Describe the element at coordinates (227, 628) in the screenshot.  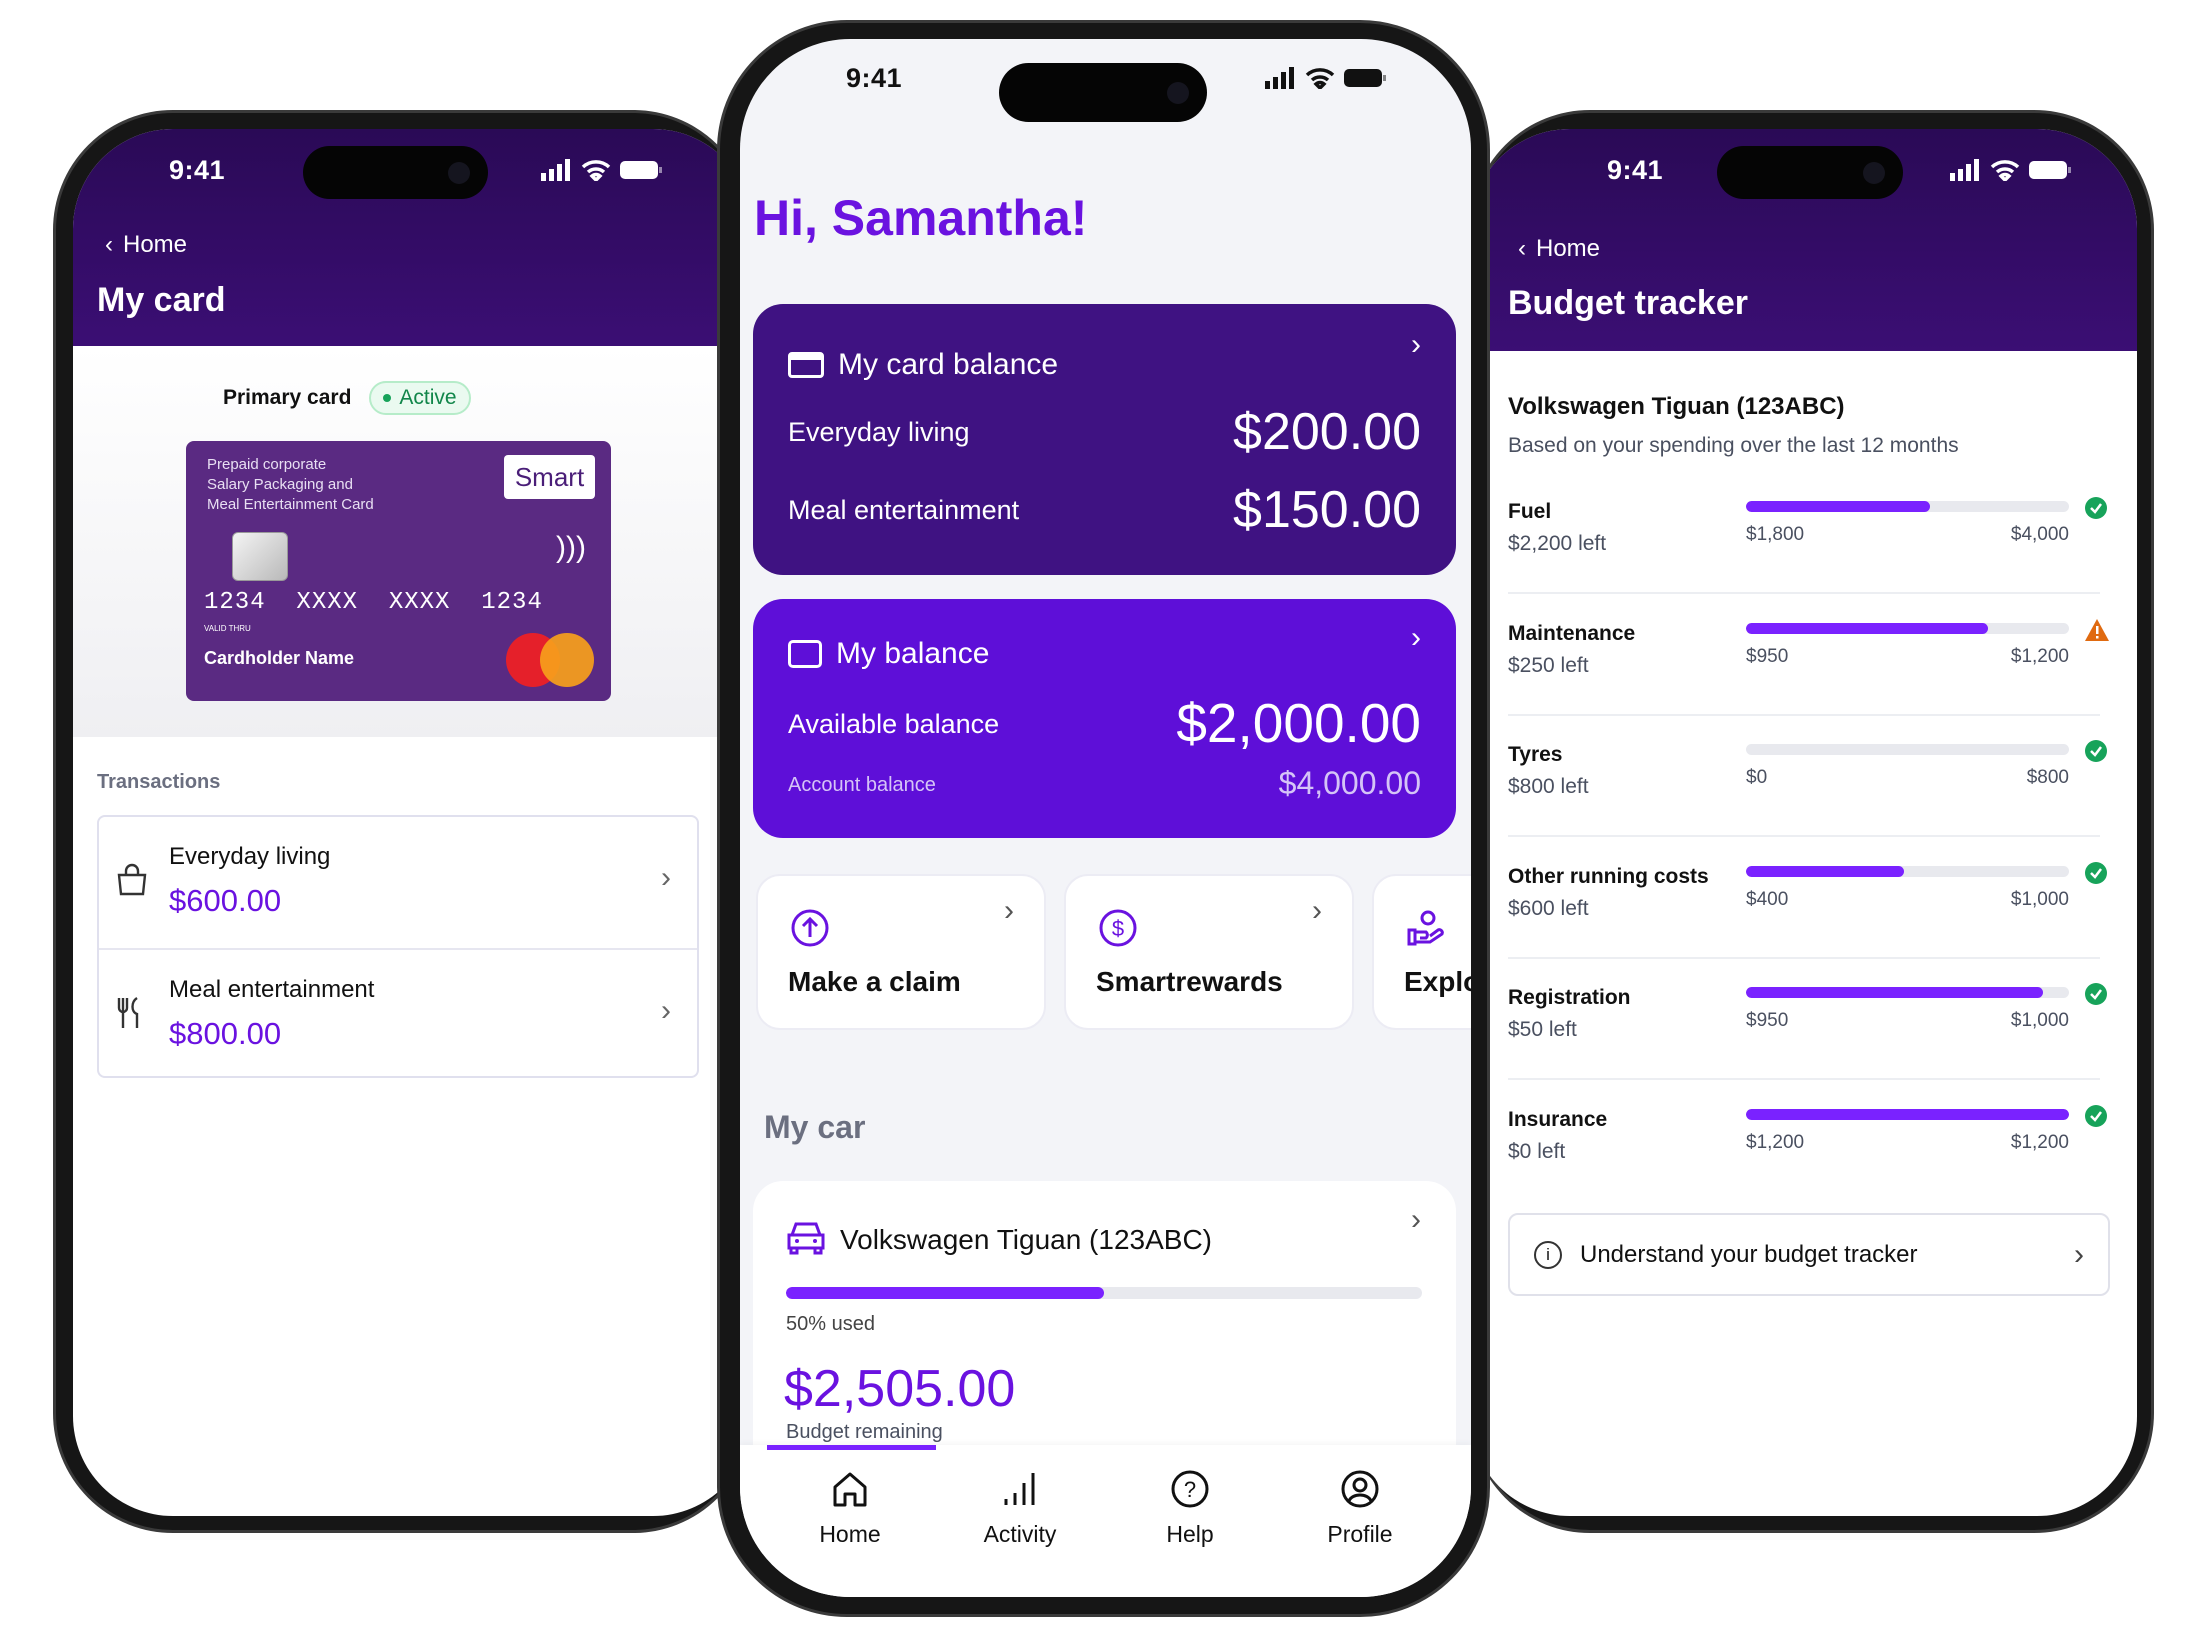
I see `valid-thru-label: VALID THRU` at that location.